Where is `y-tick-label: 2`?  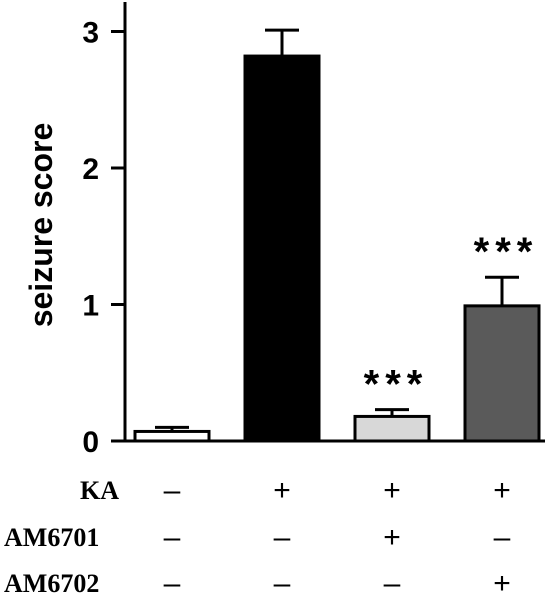 y-tick-label: 2 is located at coordinates (90, 169).